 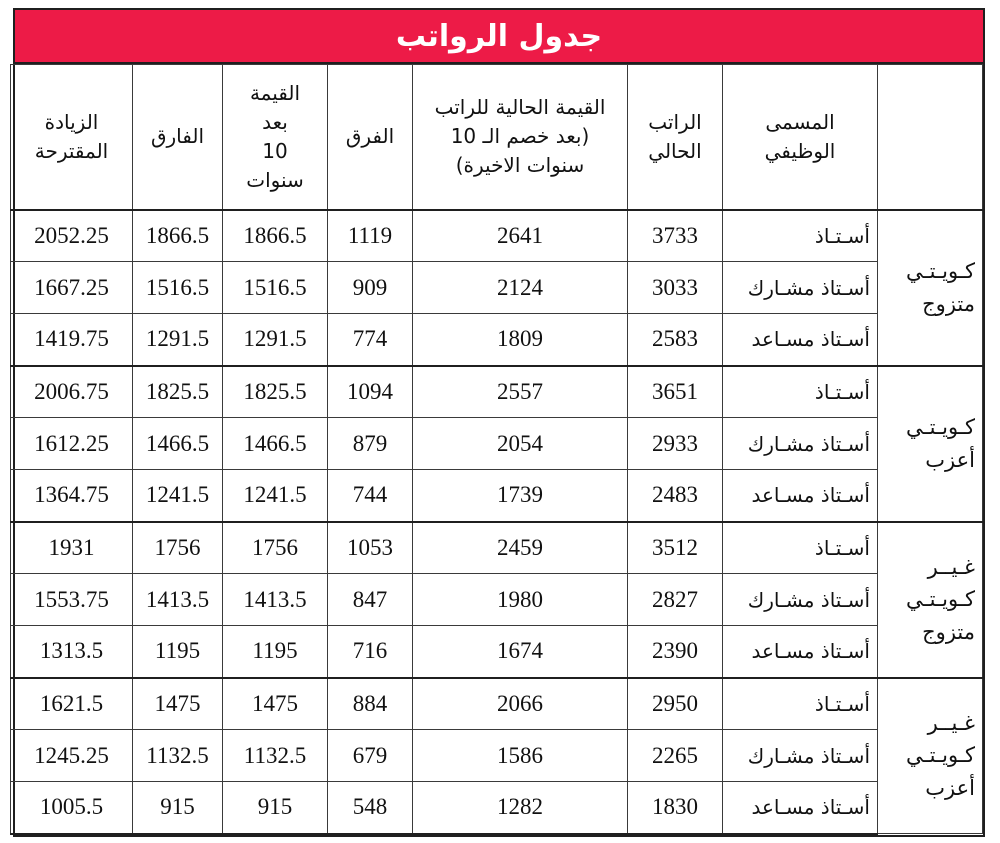 What do you see at coordinates (71, 339) in the screenshot?
I see `proposed-increase-cell: 1419.75` at bounding box center [71, 339].